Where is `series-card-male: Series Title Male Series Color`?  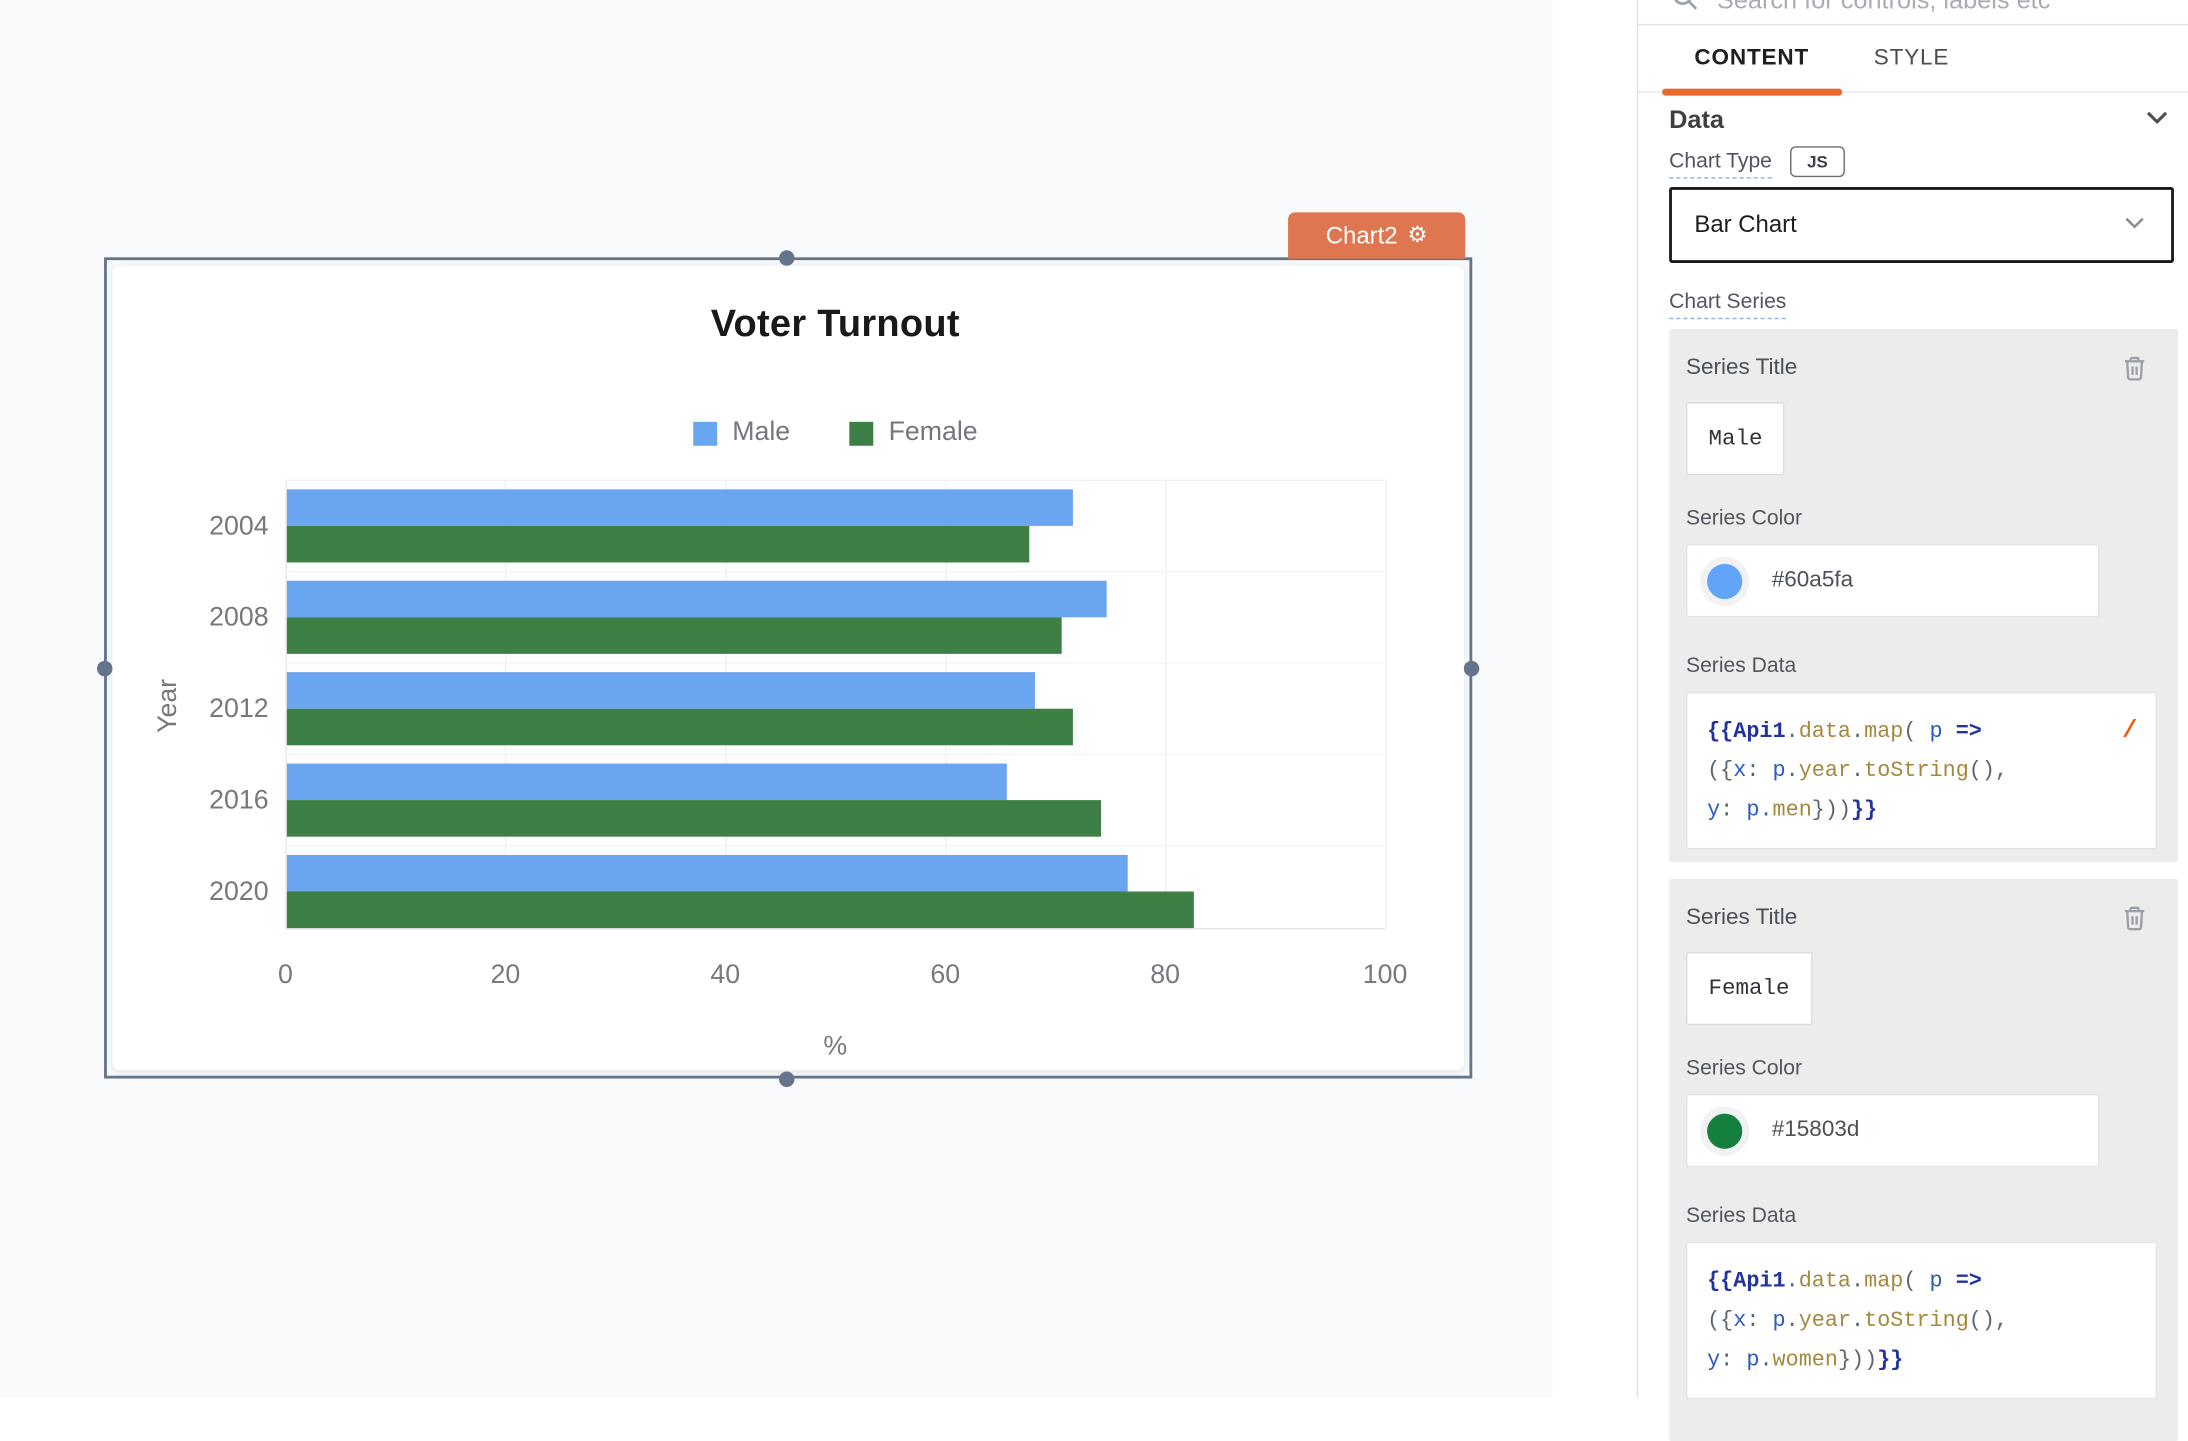 series-card-male: Series Title Male Series Color is located at coordinates (1924, 595).